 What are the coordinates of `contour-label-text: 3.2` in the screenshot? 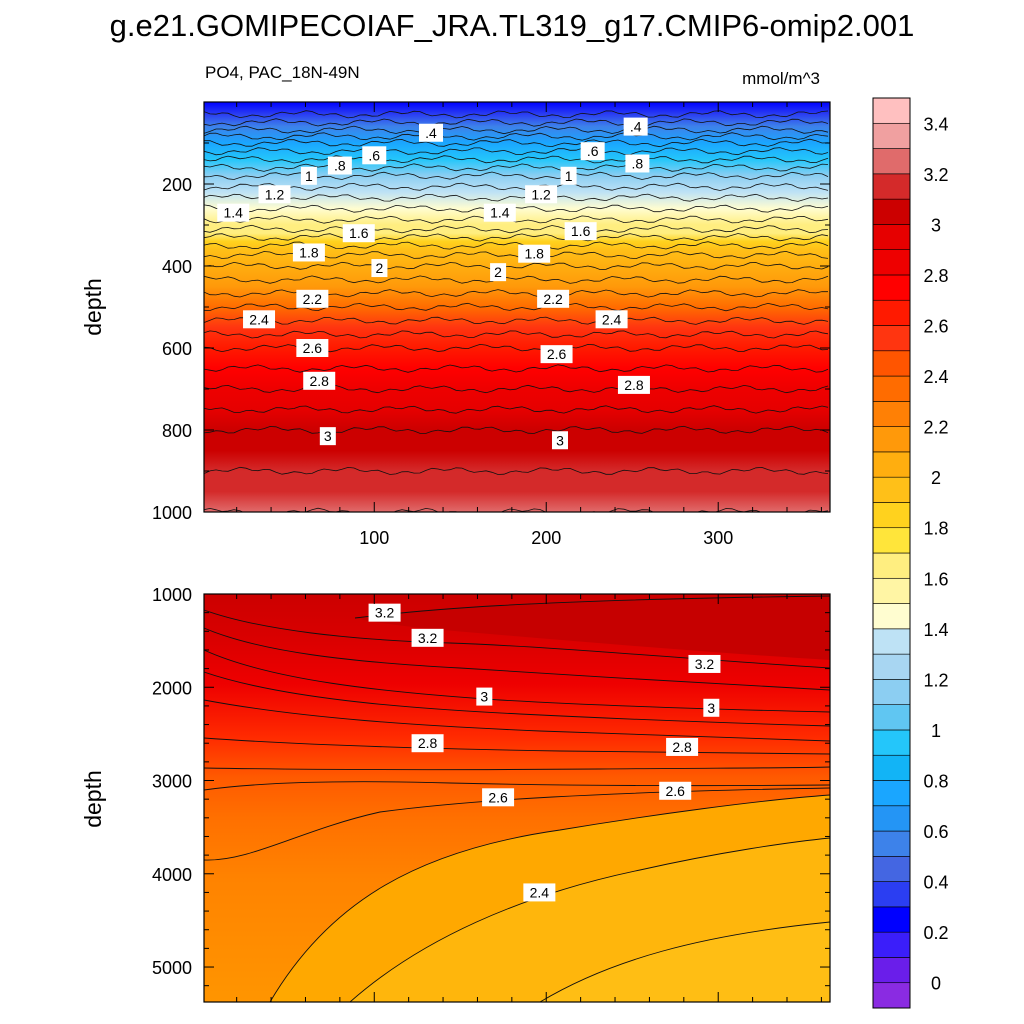 It's located at (705, 664).